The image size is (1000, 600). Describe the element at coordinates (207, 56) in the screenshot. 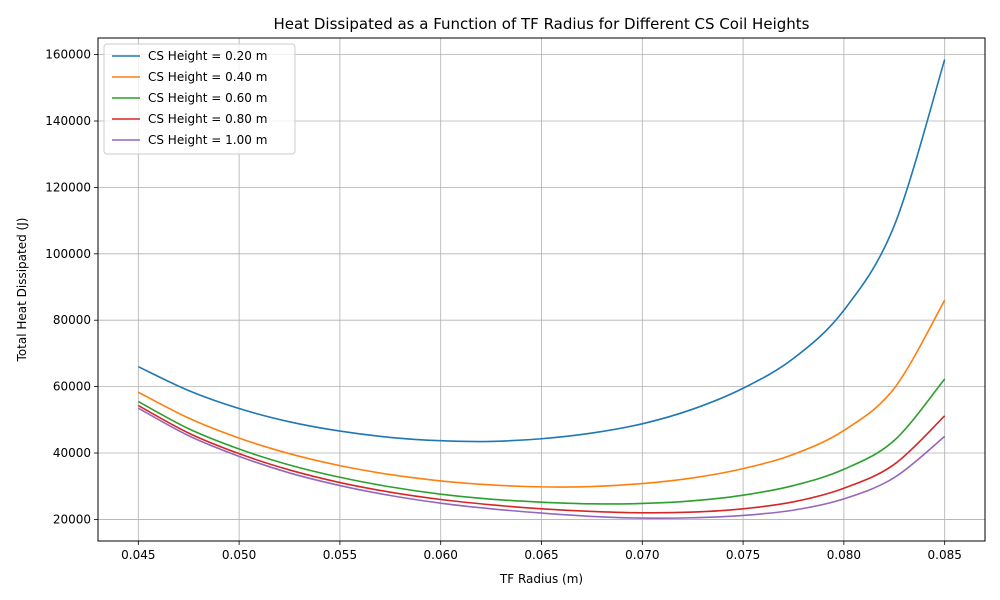

I see `legend-label-1: CS Height = 0.20 m` at that location.